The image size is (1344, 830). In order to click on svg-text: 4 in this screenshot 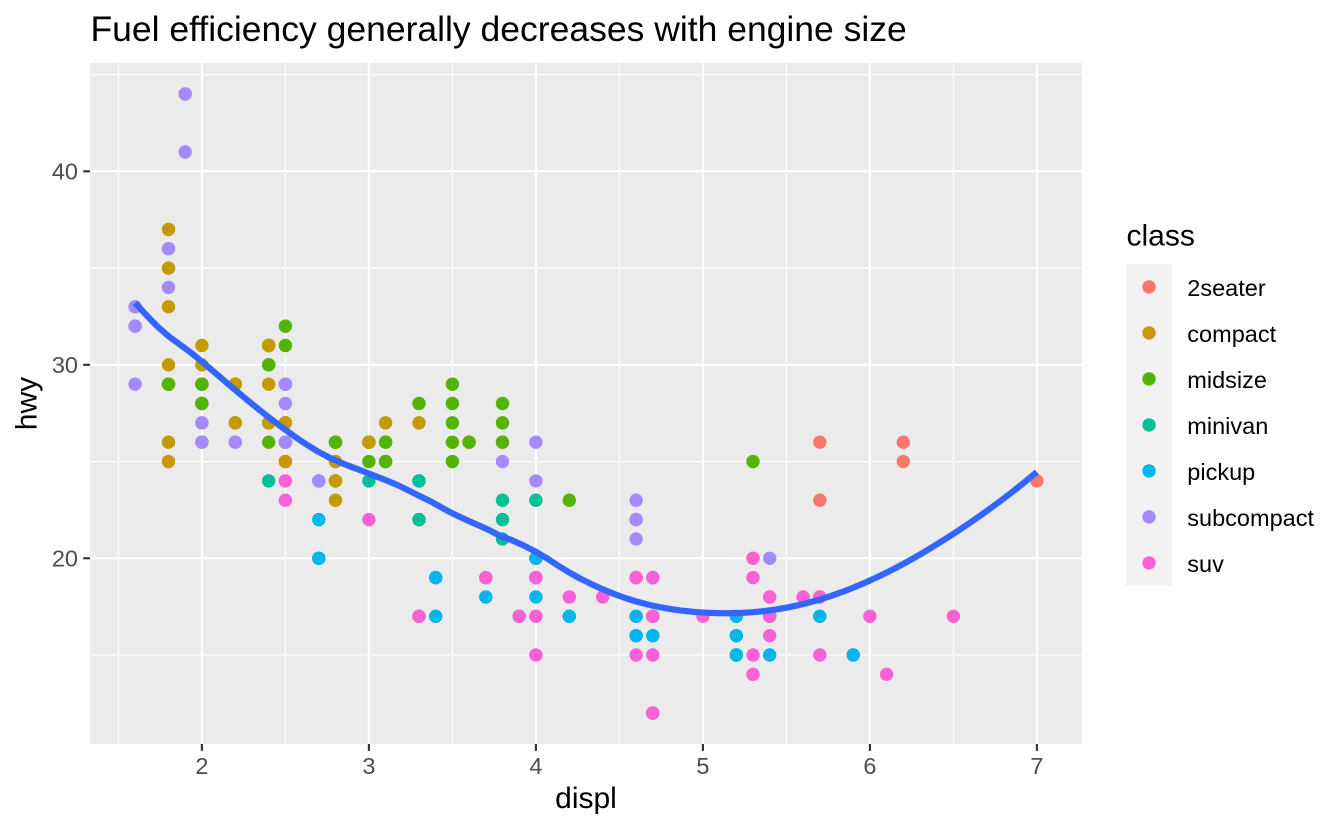, I will do `click(535, 766)`.